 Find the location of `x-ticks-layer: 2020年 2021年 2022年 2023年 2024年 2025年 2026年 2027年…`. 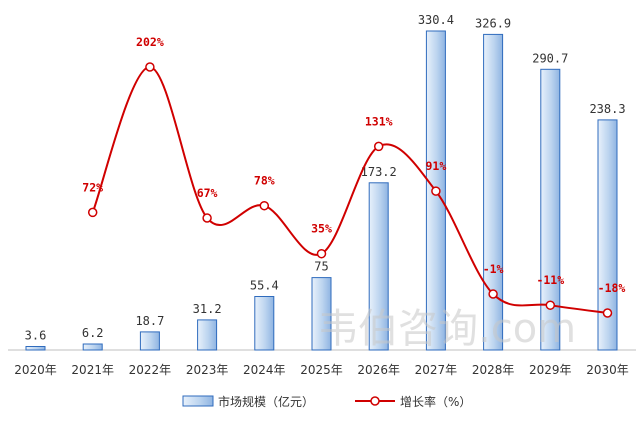

x-ticks-layer: 2020年 2021年 2022年 2023年 2024年 2025年 2026年 2027年… is located at coordinates (321, 370).